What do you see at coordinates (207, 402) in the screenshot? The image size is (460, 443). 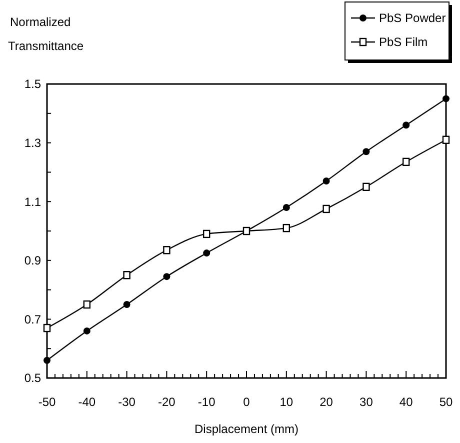 I see `x-tick-label: -10` at bounding box center [207, 402].